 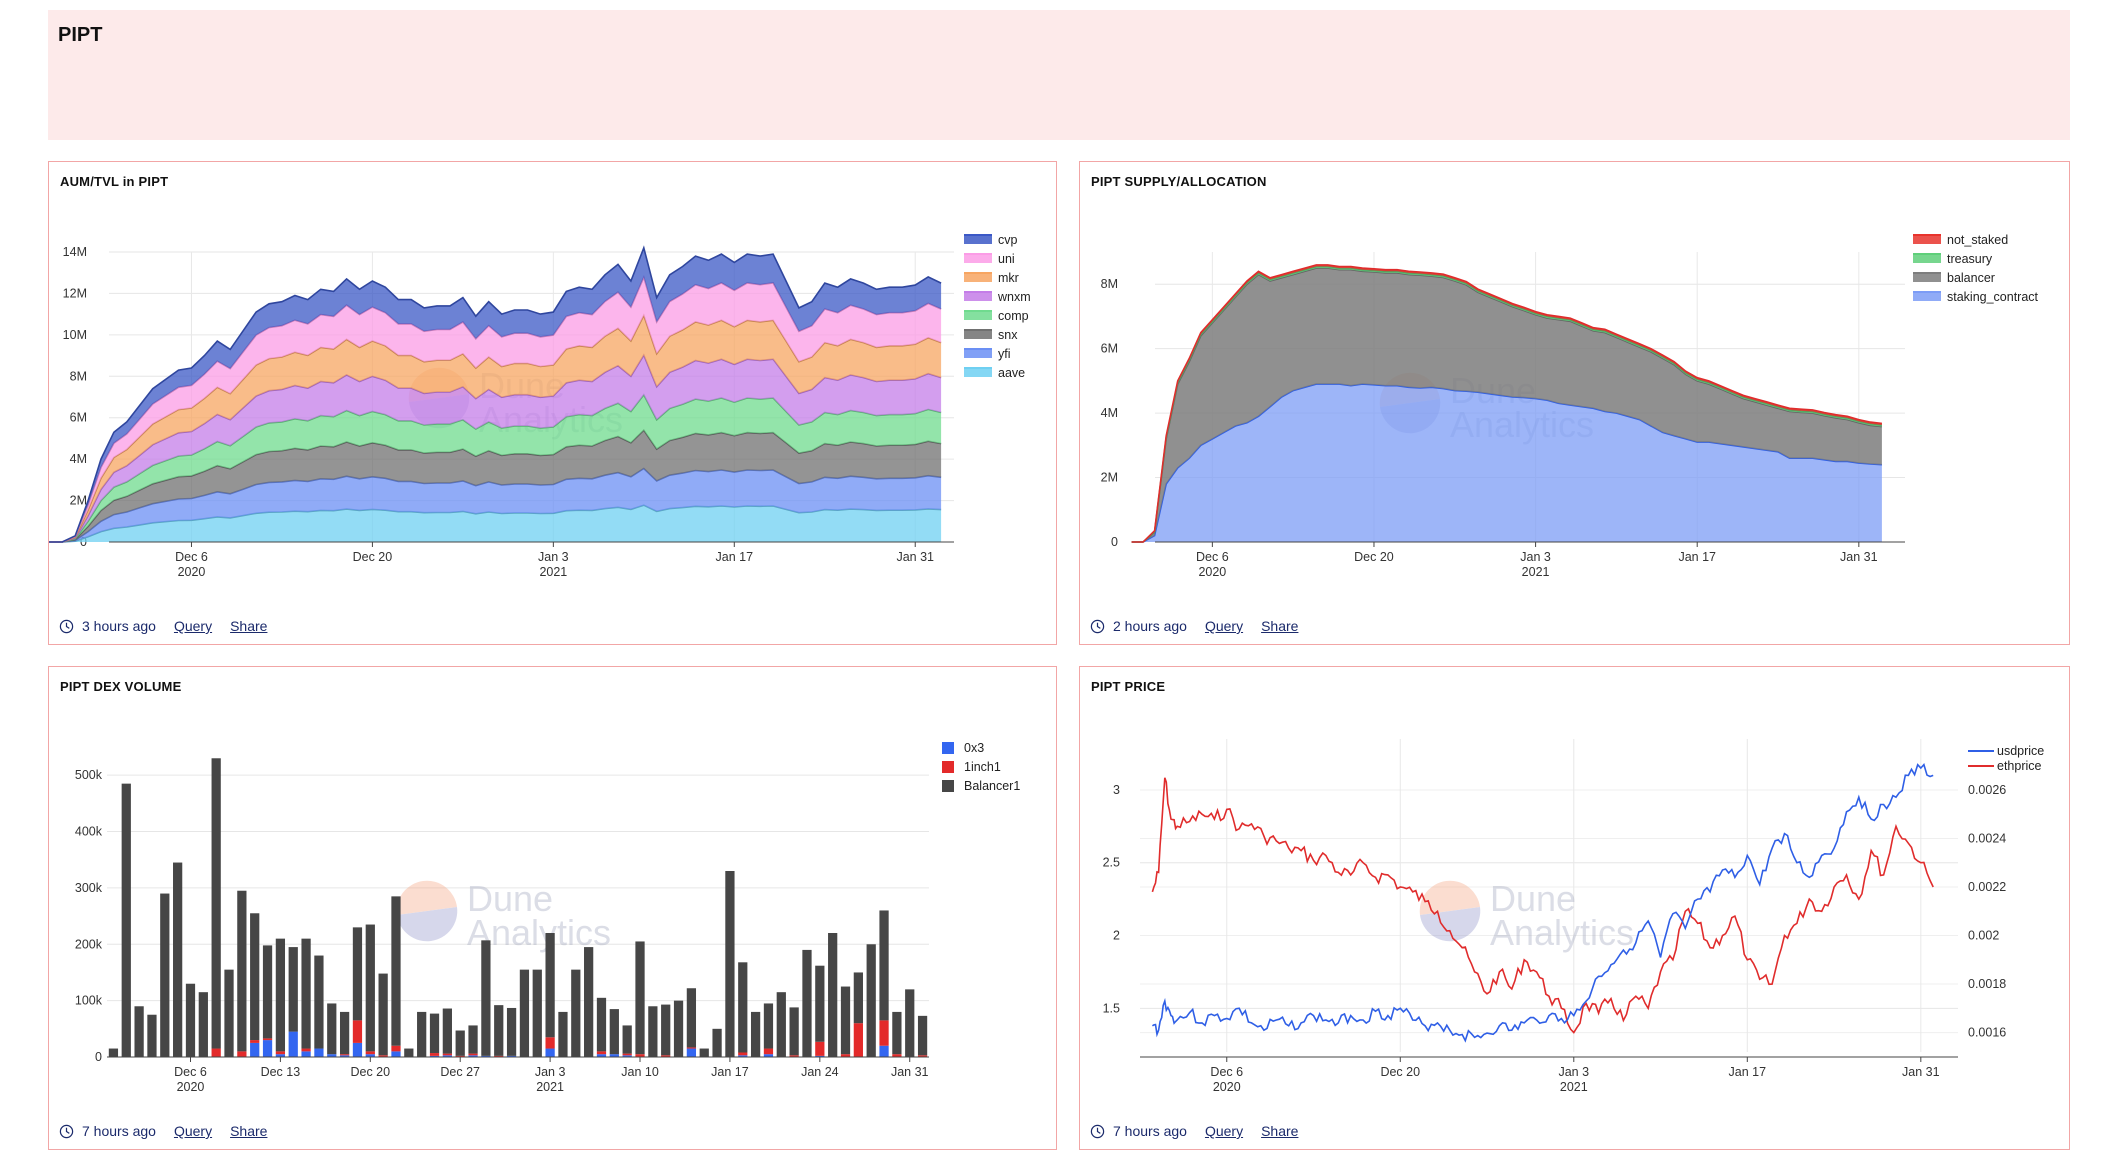 What do you see at coordinates (191, 557) in the screenshot?
I see `x-tick-label: Dec 6` at bounding box center [191, 557].